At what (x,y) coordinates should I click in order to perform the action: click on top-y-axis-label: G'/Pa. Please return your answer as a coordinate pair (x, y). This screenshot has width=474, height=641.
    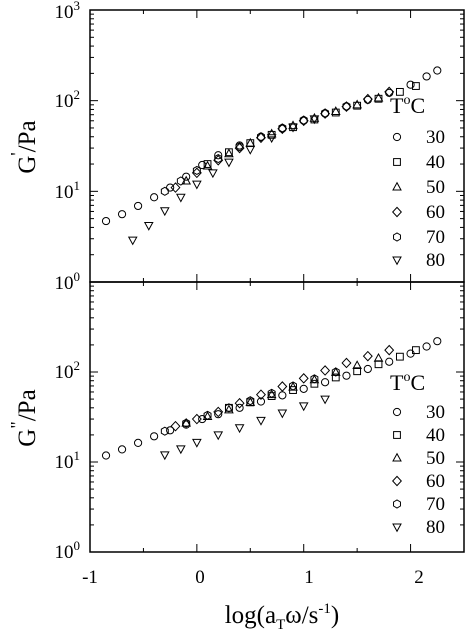
    Looking at the image, I should click on (24, 146).